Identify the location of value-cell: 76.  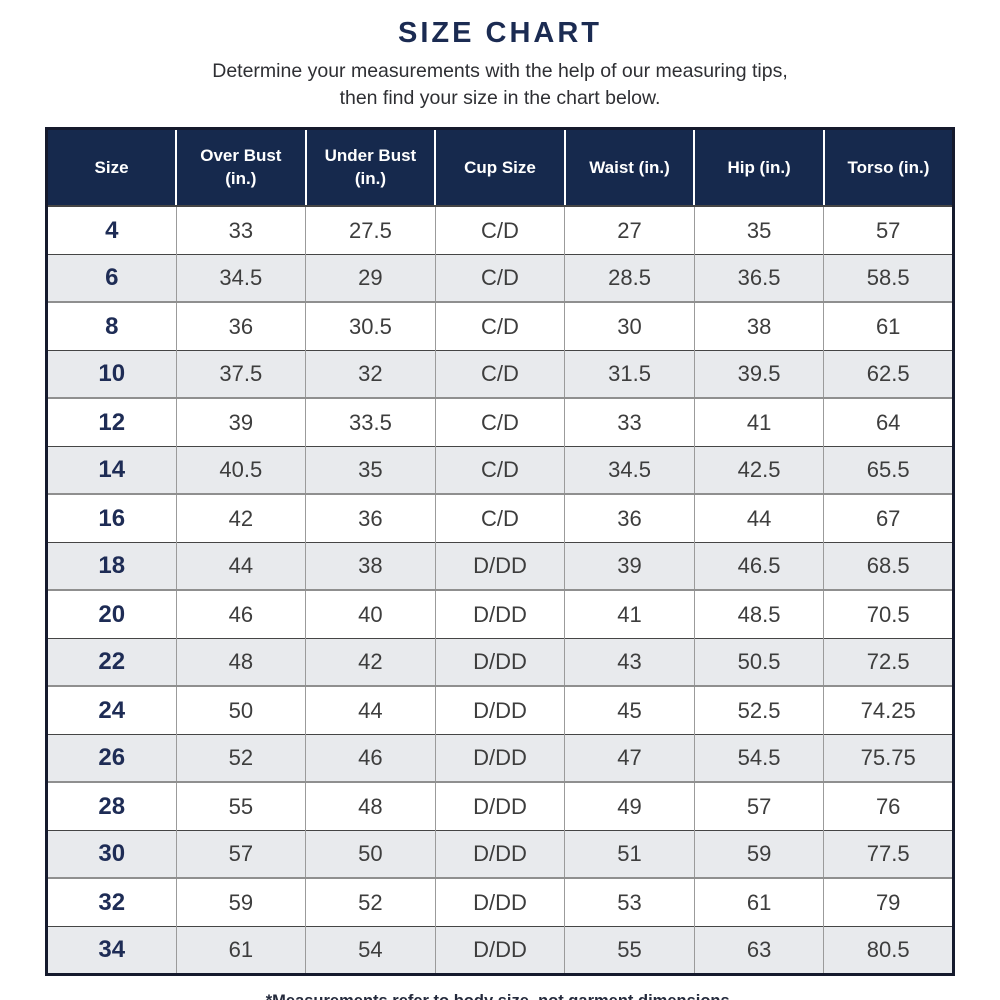
(888, 806).